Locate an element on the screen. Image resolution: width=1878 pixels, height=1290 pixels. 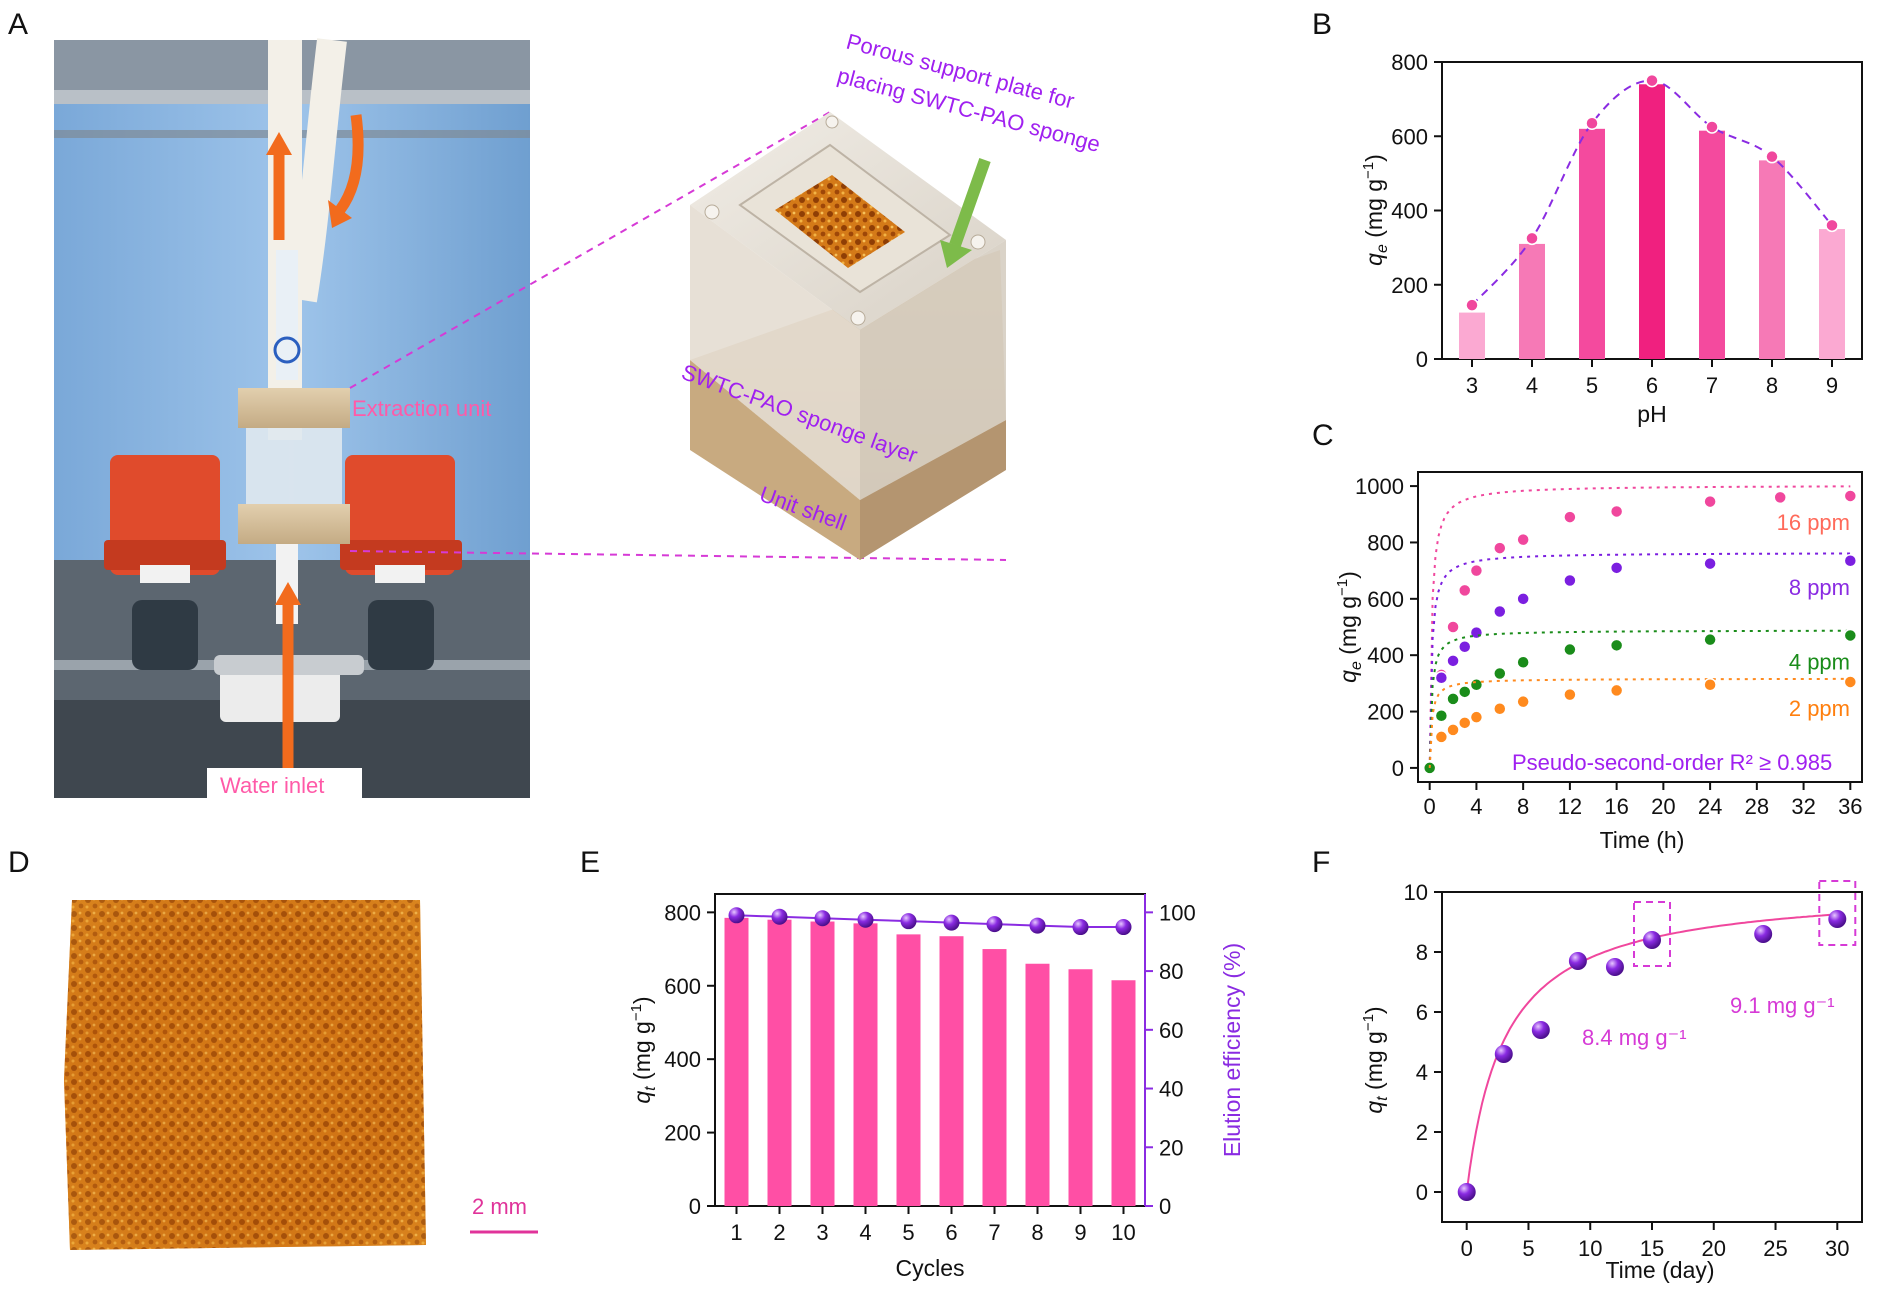
chart-e-xtick-label: 2 is located at coordinates (779, 1232).